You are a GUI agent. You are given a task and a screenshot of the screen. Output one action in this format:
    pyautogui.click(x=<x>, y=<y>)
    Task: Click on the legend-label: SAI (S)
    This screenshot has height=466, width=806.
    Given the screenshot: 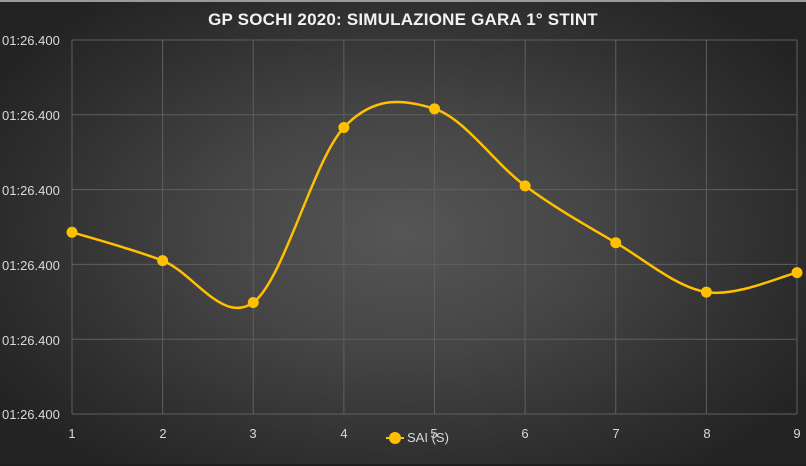 What is the action you would take?
    pyautogui.click(x=428, y=437)
    